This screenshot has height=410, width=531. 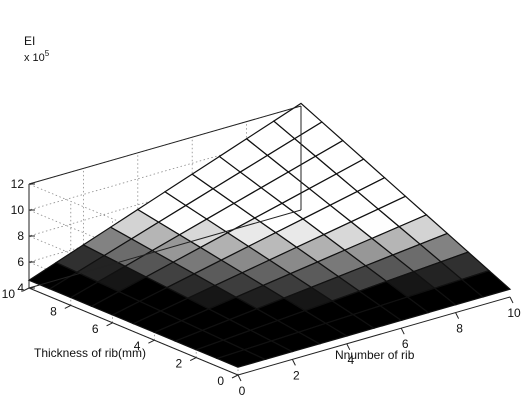 What do you see at coordinates (18, 184) in the screenshot?
I see `z-tick-label: 12` at bounding box center [18, 184].